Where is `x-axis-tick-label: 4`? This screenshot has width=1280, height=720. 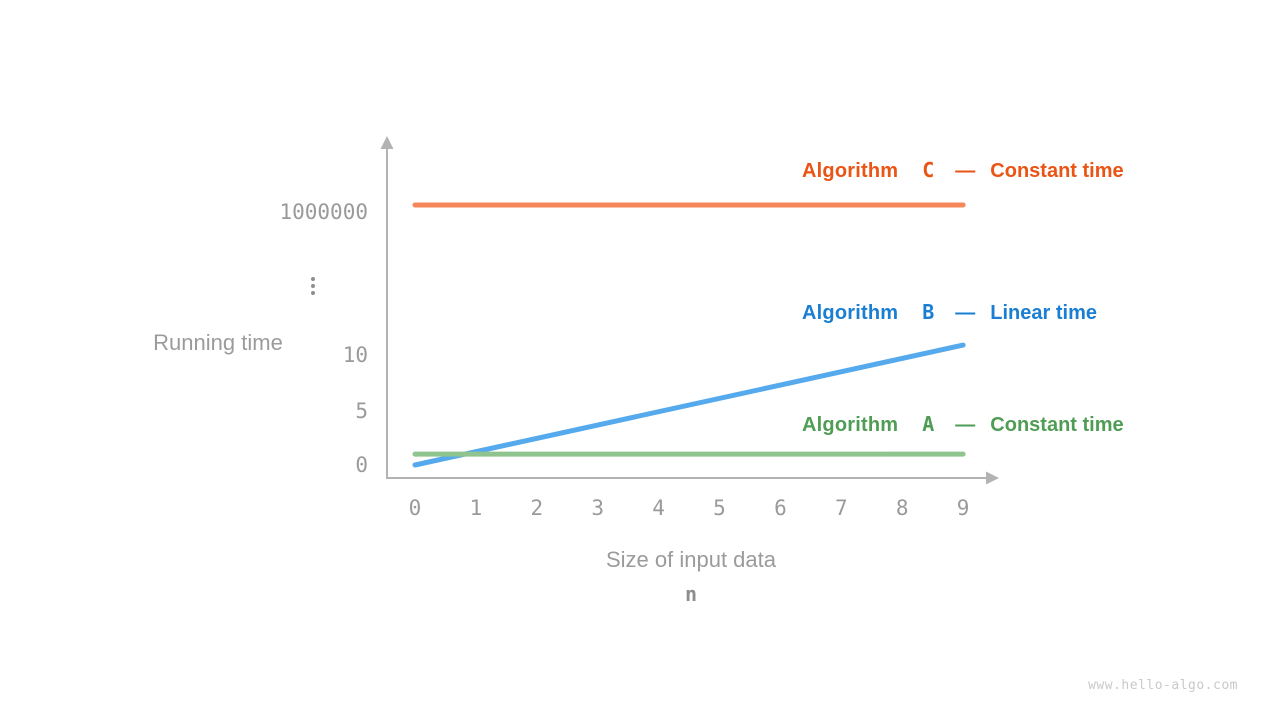
x-axis-tick-label: 4 is located at coordinates (658, 508).